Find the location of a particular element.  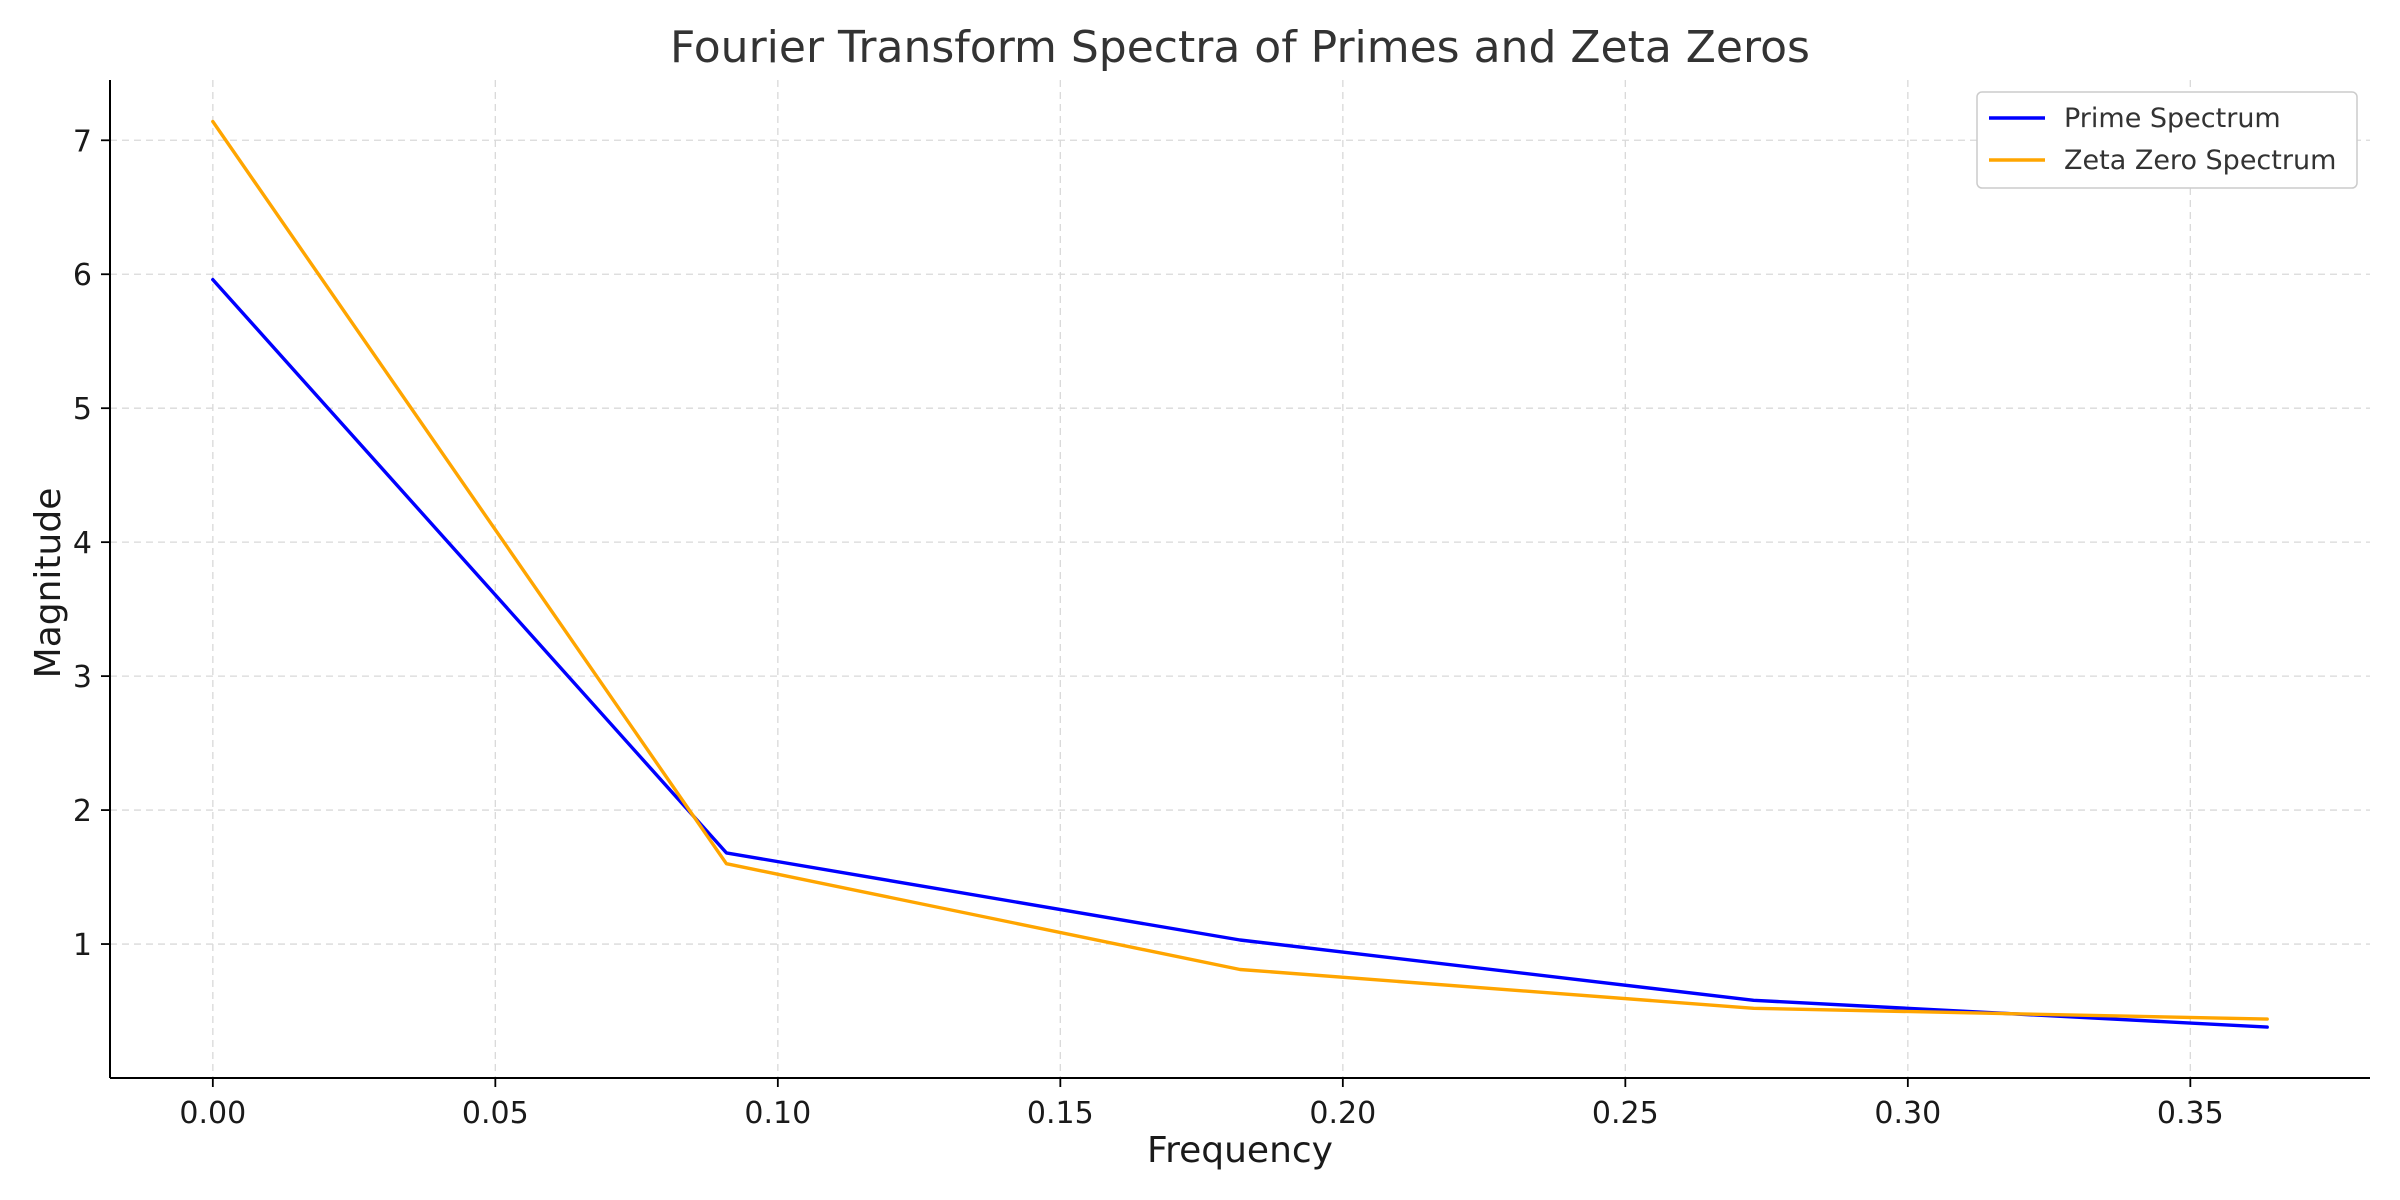

y-tick-label: 2 is located at coordinates (82, 811).